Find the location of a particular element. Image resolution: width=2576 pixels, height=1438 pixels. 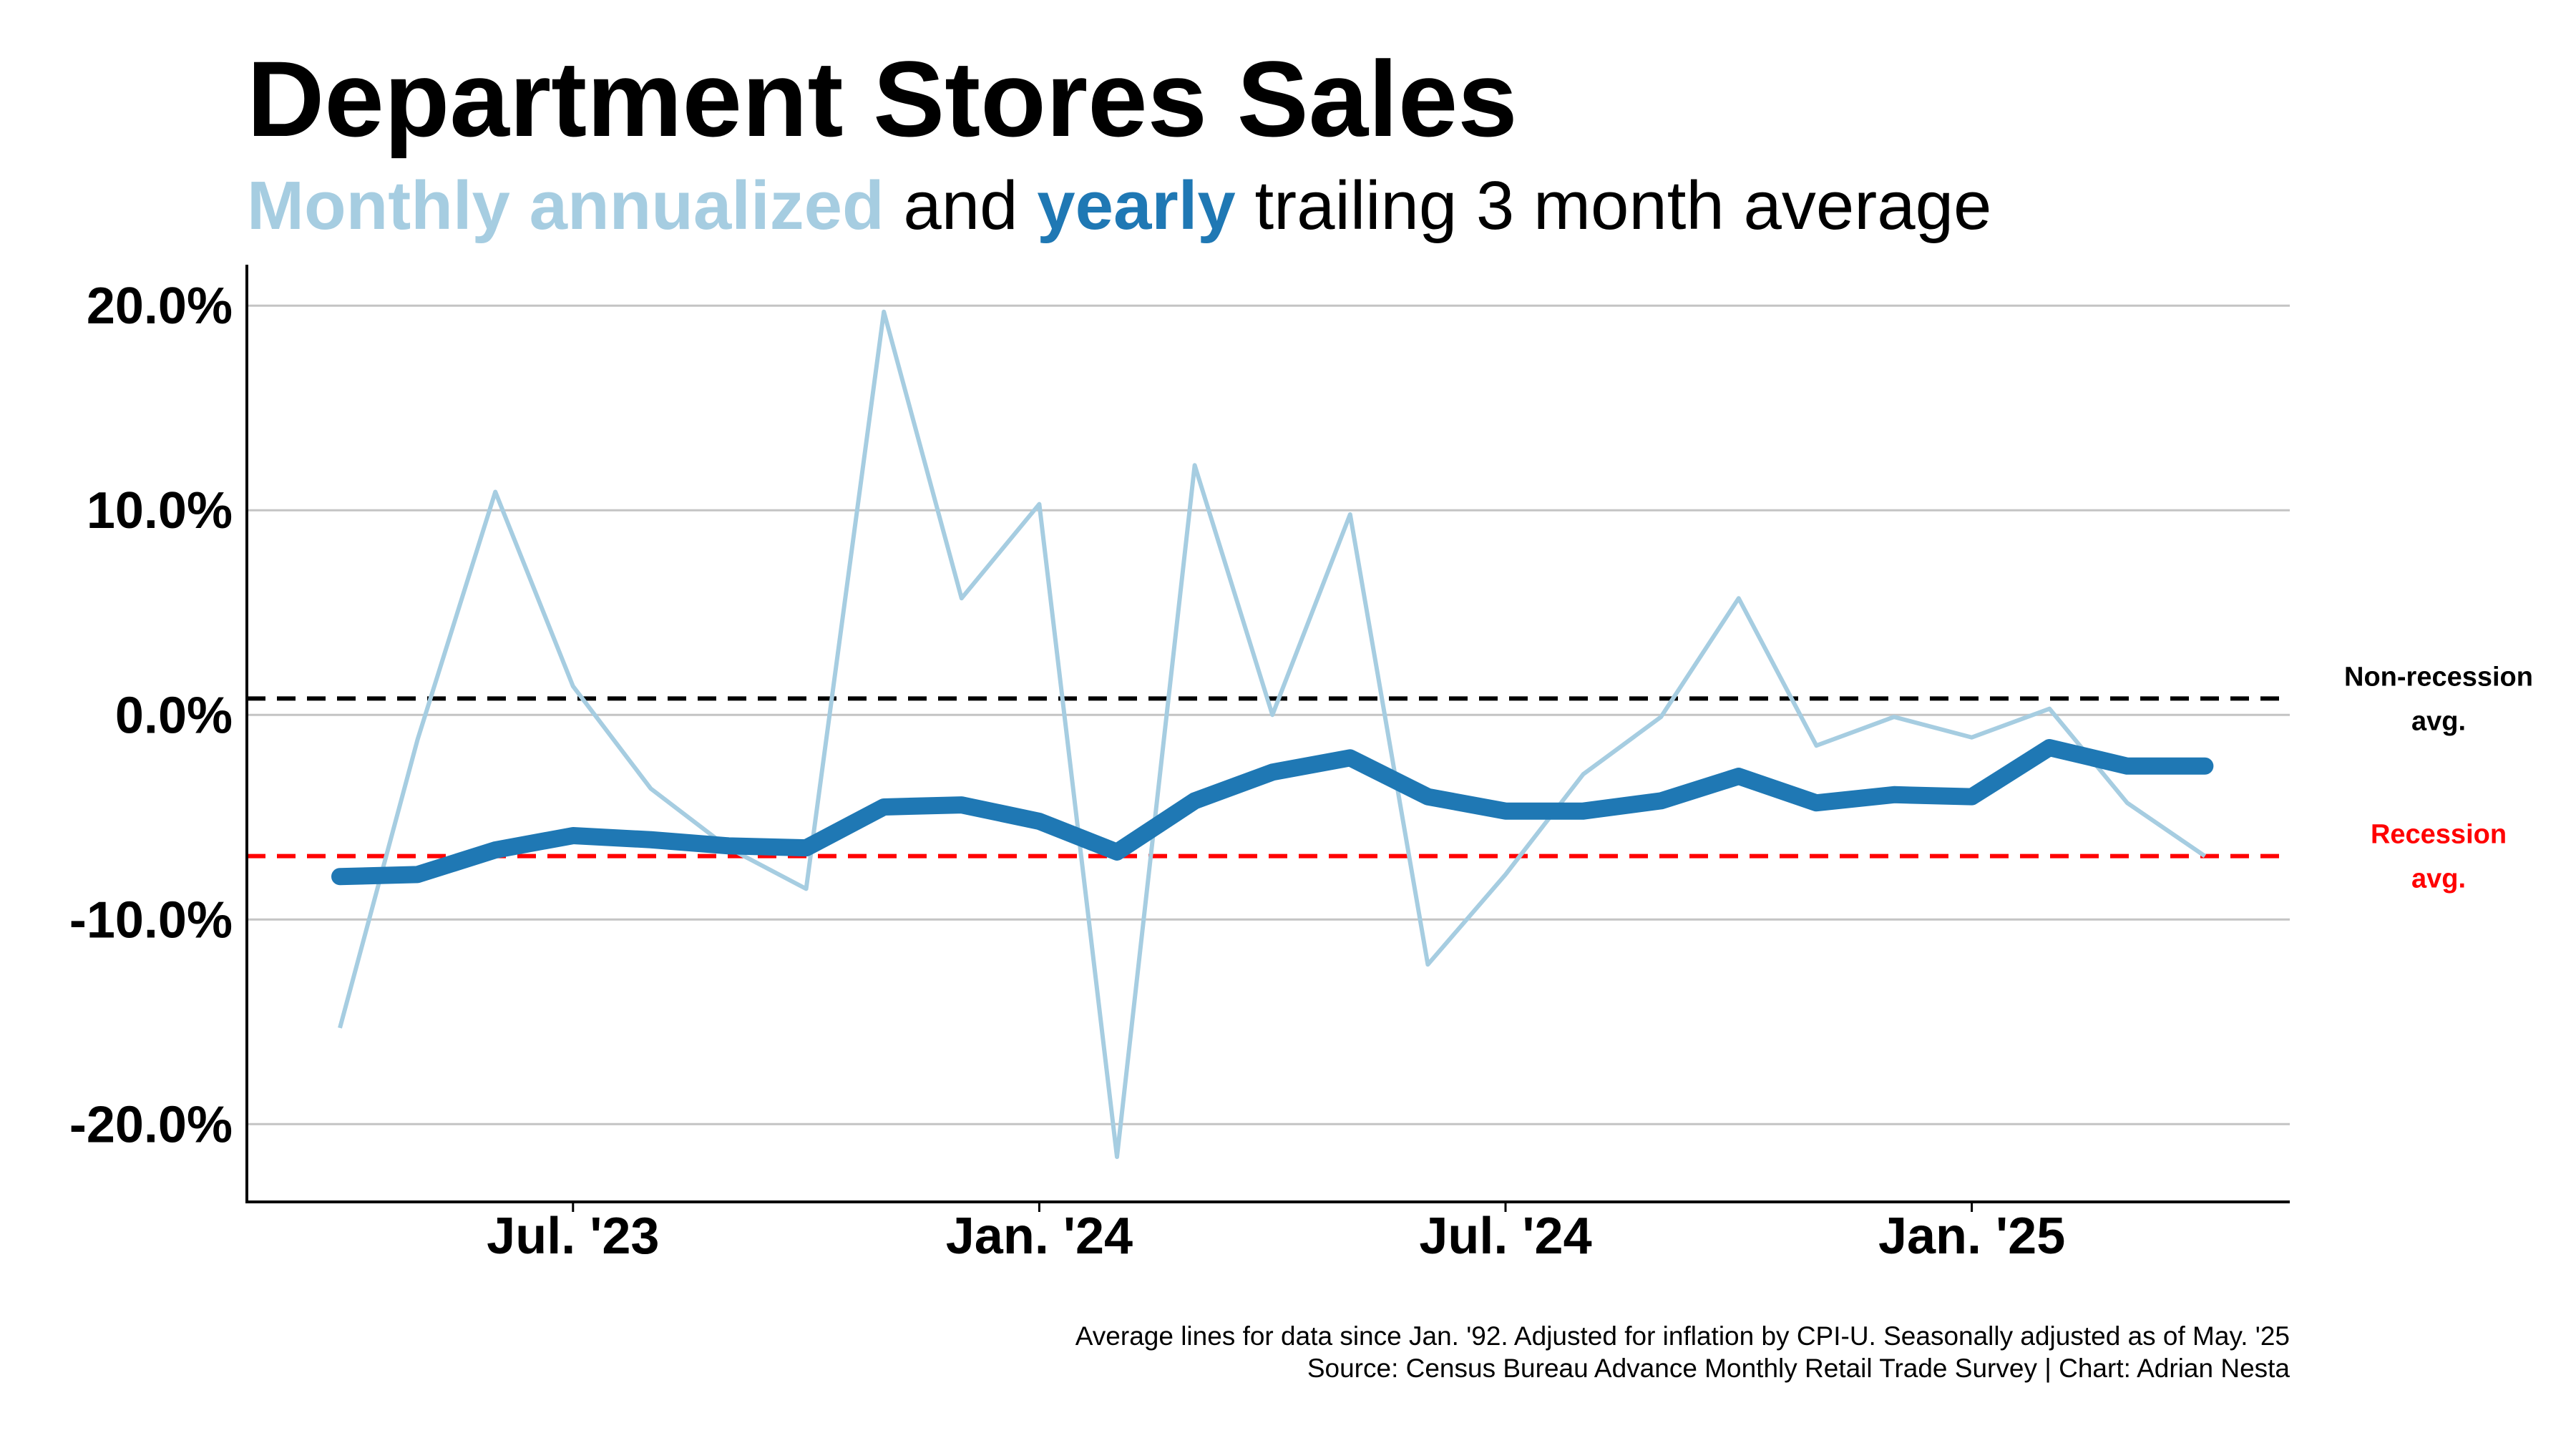

x-tick-label: Jul. '23 is located at coordinates (573, 1237).